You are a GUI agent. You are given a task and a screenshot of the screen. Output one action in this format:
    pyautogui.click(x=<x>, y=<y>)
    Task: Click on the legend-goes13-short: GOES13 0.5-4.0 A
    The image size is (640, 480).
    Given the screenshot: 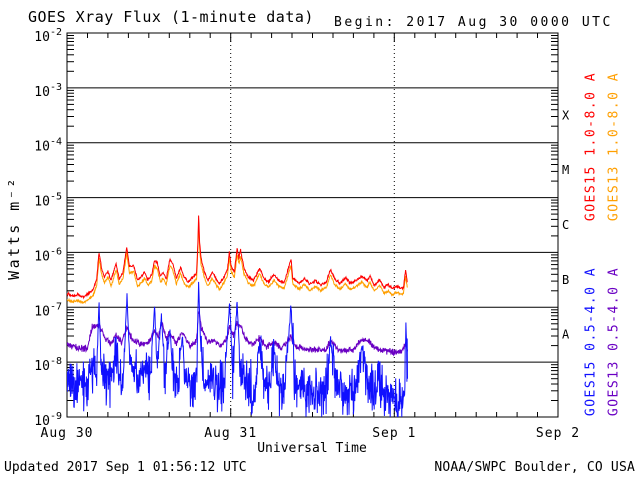 What is the action you would take?
    pyautogui.click(x=614, y=341)
    